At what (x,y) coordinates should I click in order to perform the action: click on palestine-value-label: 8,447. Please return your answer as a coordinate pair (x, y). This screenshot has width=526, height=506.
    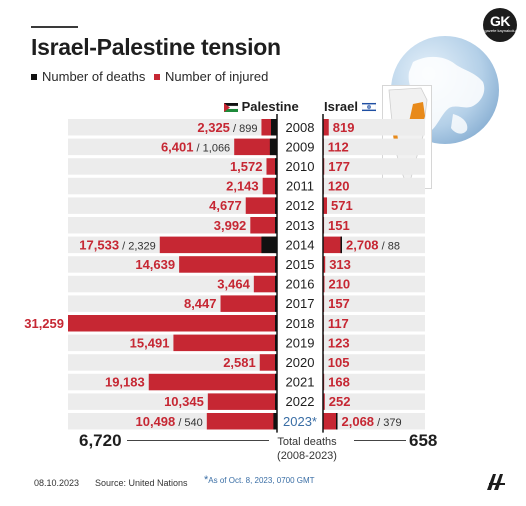
    Looking at the image, I should click on (200, 303).